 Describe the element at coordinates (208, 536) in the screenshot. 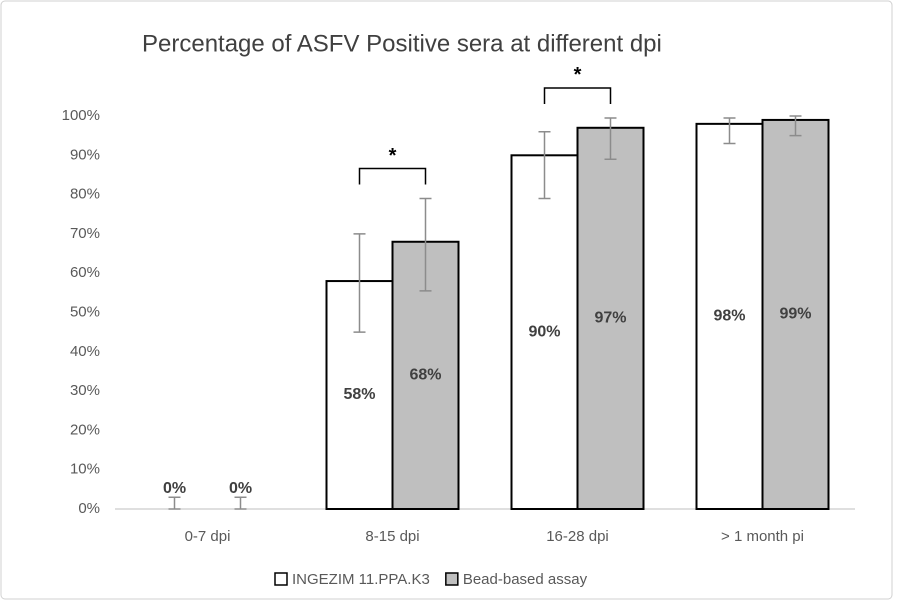

I see `x-tick-label: 0-7 dpi` at that location.